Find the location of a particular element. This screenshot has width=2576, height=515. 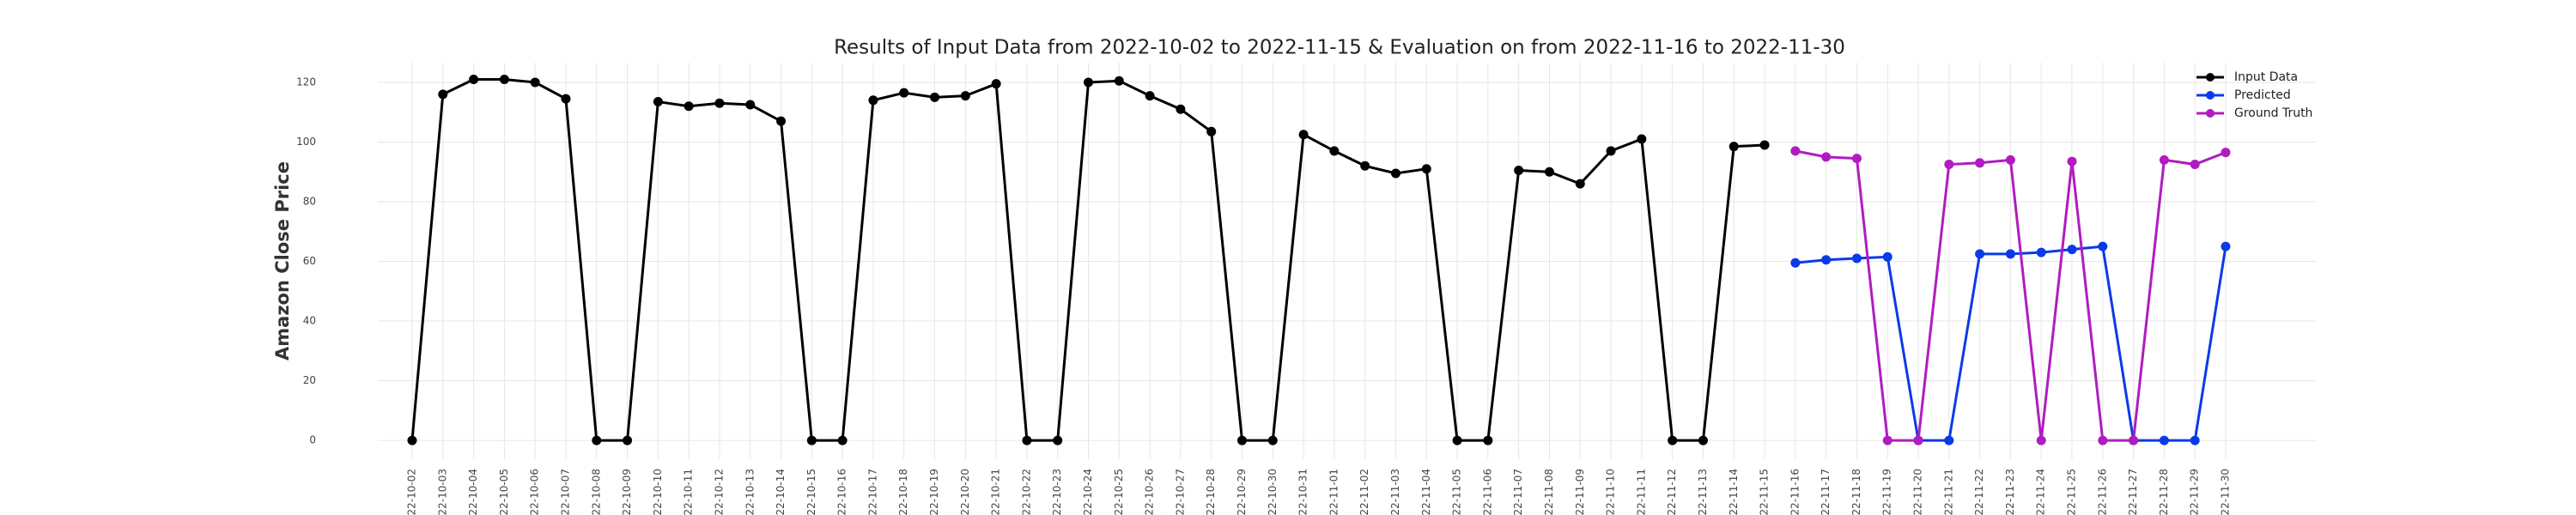

x-tick-label: 2022-10-15 is located at coordinates (811, 492).